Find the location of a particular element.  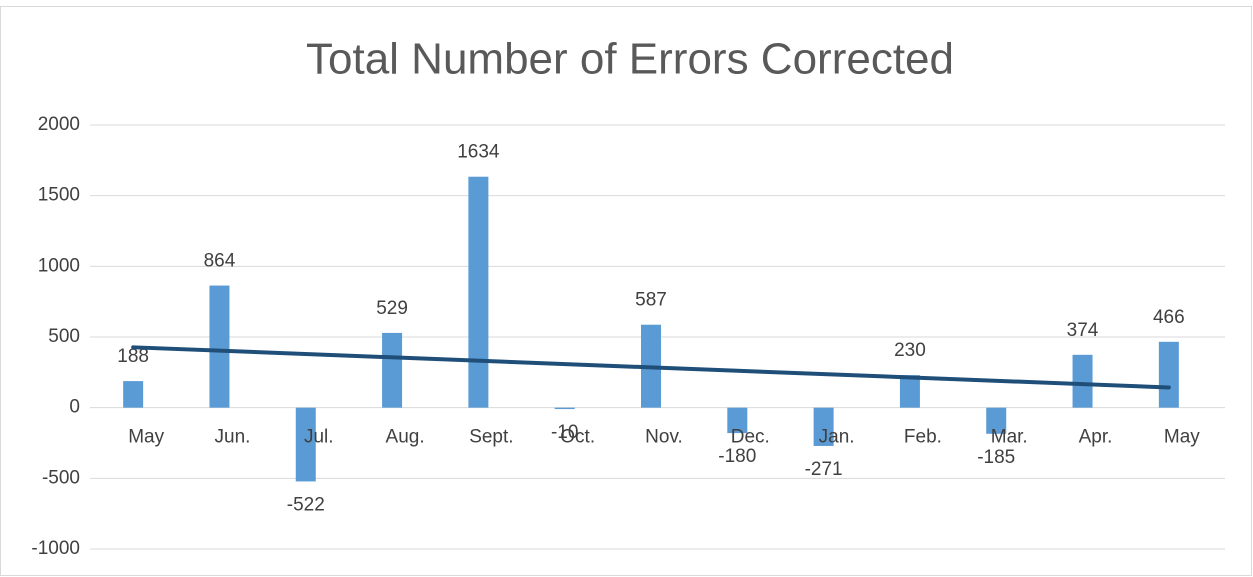

data-label: -522 is located at coordinates (306, 504).